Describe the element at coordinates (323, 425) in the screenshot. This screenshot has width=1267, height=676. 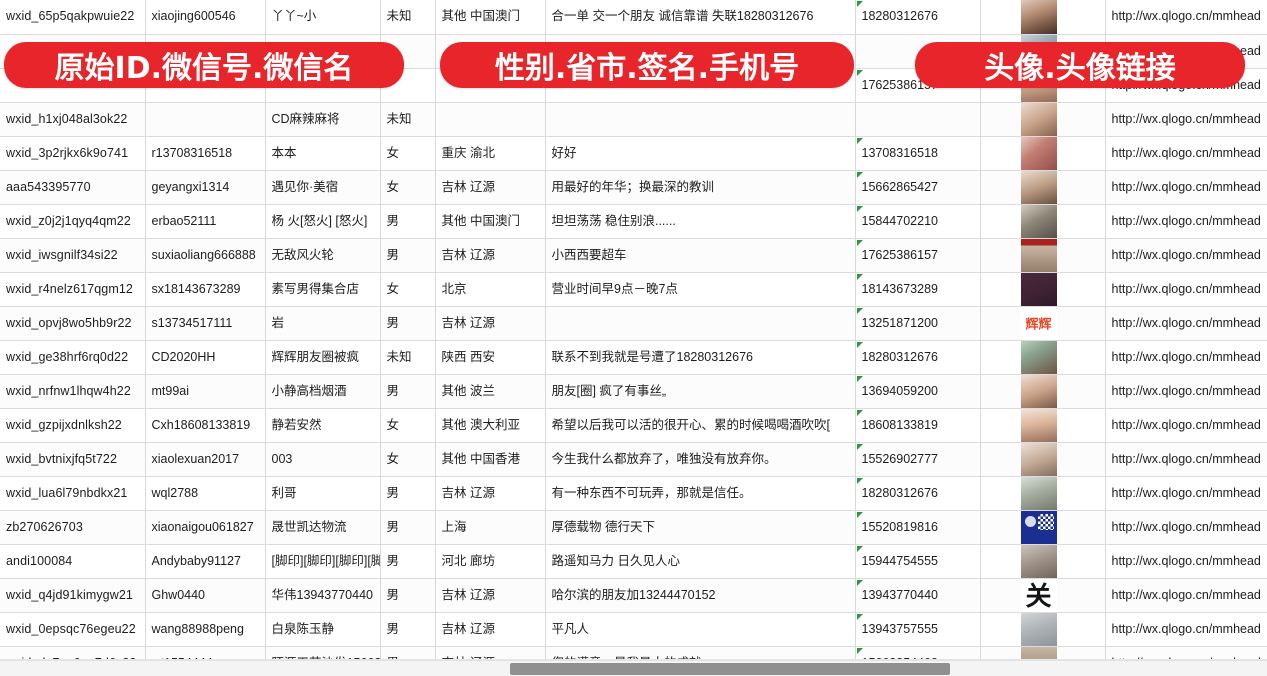
I see `cell-wechat-name: 静若安然` at that location.